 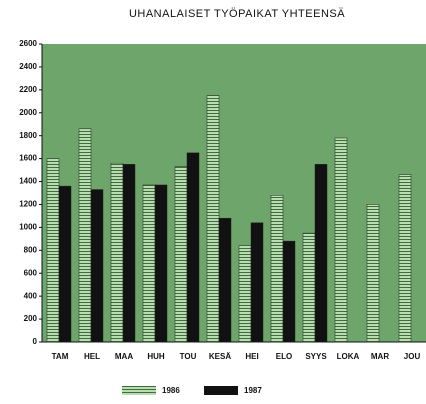 What do you see at coordinates (251, 356) in the screenshot?
I see `x-tick-label: HEI` at bounding box center [251, 356].